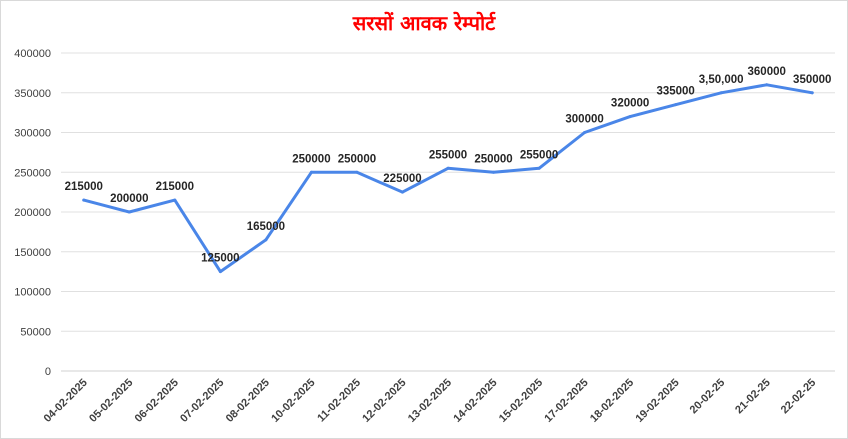 The image size is (848, 439). I want to click on y-tick-label: 250000, so click(32, 173).